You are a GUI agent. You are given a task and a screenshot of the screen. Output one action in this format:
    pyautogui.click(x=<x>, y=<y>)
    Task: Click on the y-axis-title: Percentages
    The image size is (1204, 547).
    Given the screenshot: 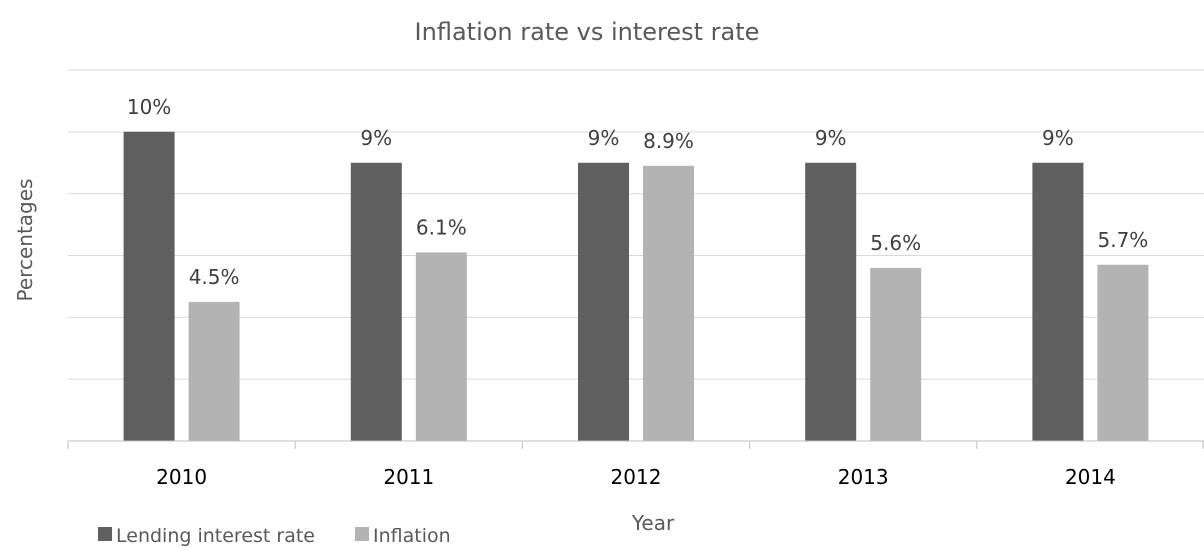 What is the action you would take?
    pyautogui.click(x=25, y=240)
    